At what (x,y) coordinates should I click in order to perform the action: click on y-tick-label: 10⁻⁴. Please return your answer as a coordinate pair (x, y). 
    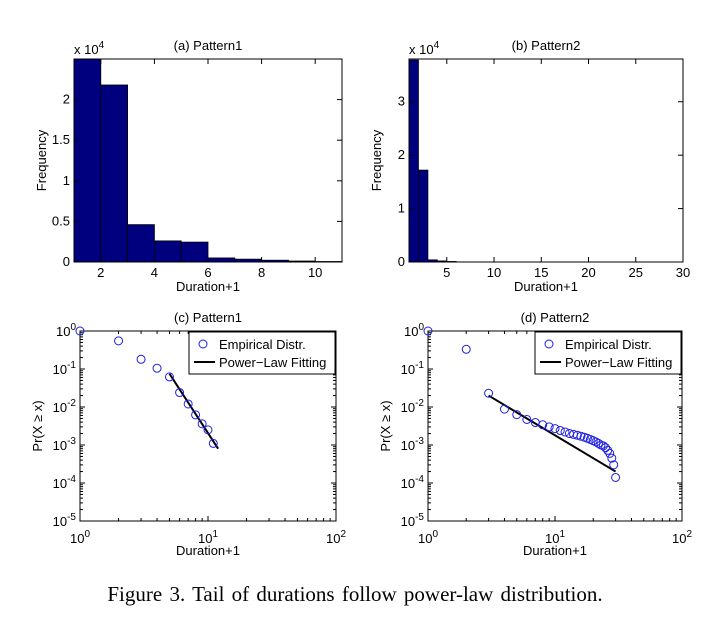
    Looking at the image, I should click on (413, 482).